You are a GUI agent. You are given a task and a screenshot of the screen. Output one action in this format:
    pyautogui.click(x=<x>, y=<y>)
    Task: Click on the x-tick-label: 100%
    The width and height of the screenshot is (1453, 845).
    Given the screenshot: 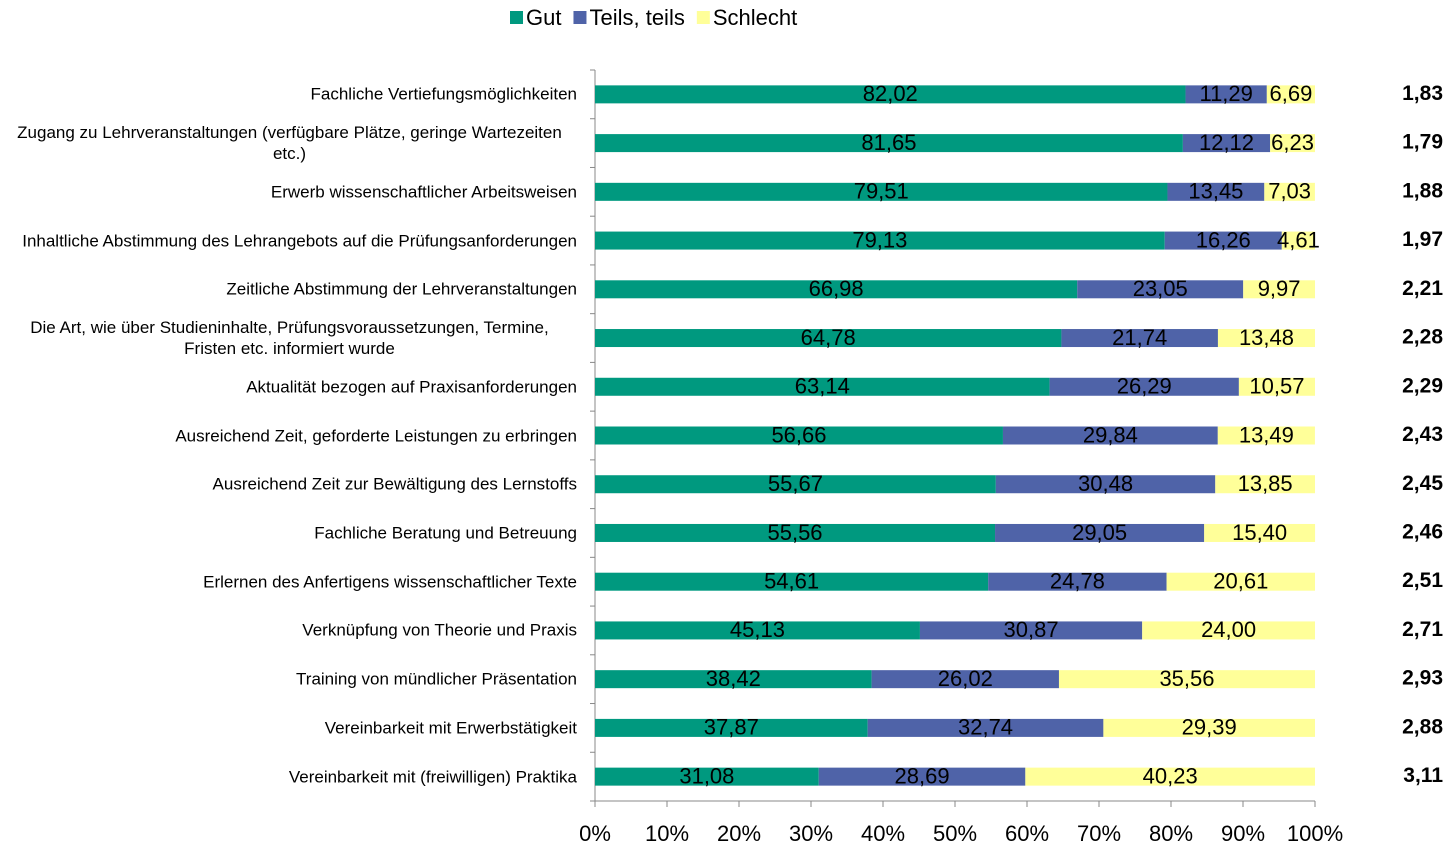 What is the action you would take?
    pyautogui.click(x=1315, y=833)
    